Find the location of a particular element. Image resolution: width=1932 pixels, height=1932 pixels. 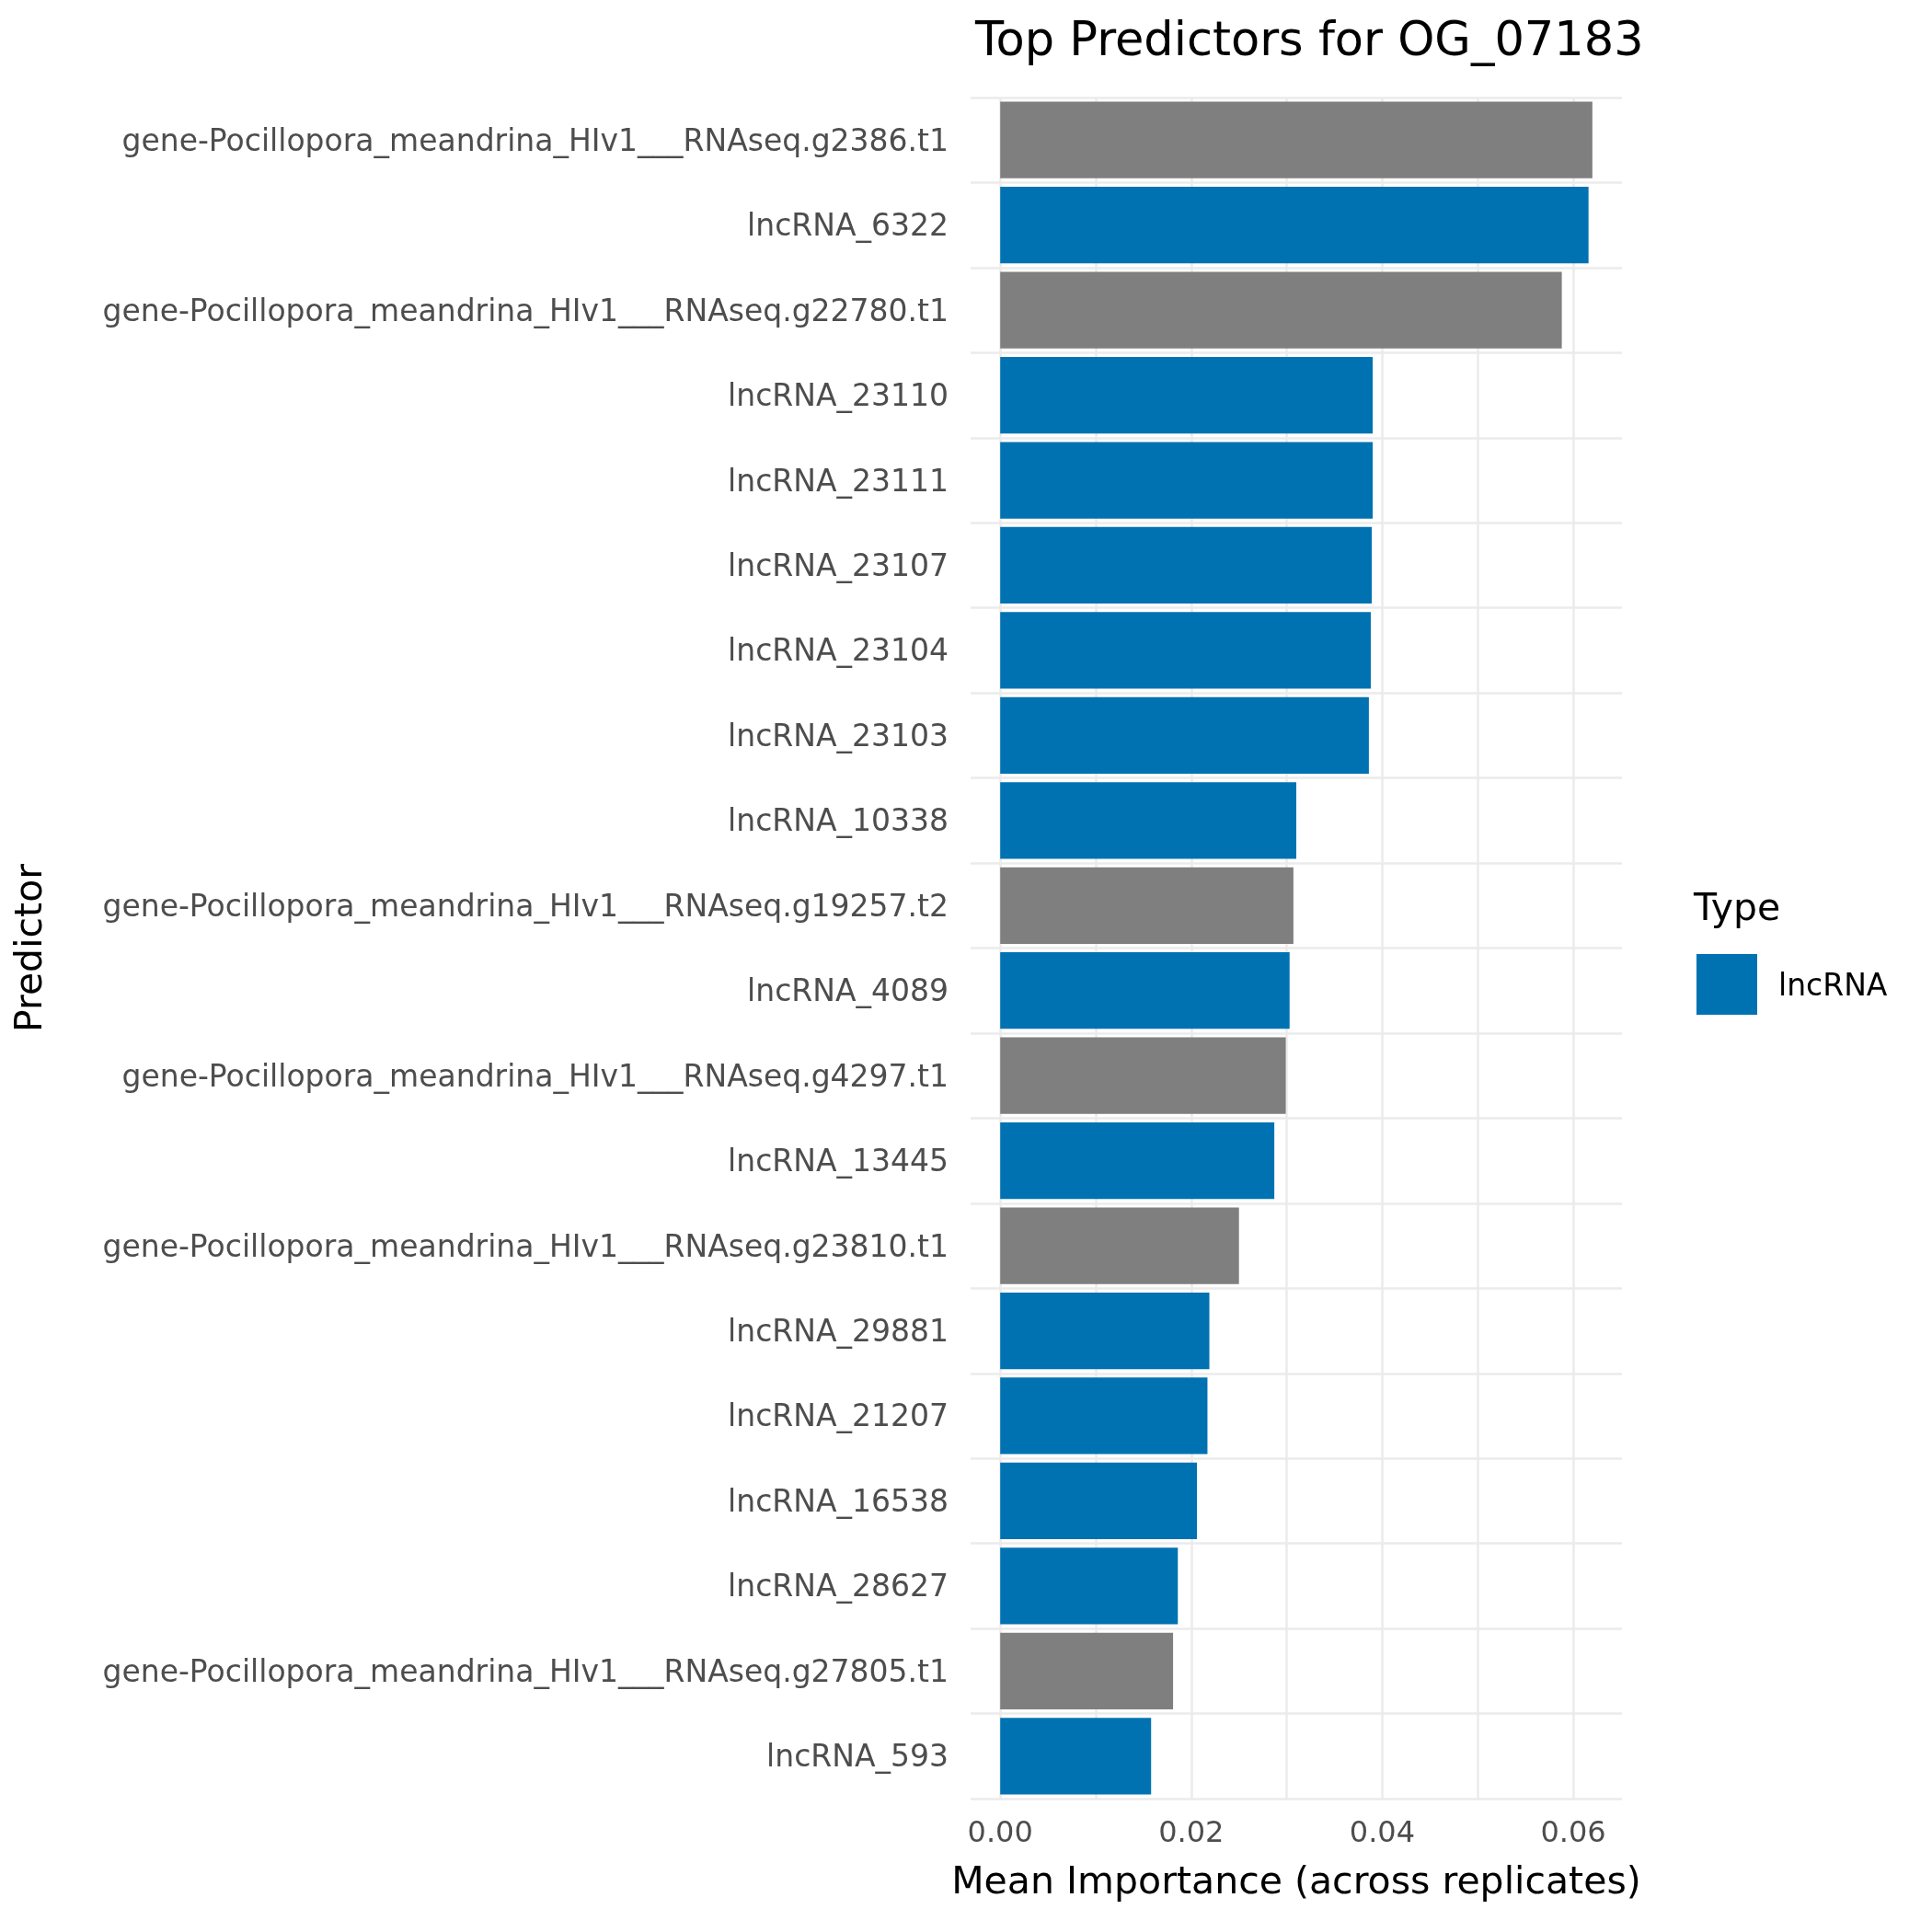

x-tick-label: 0.06 is located at coordinates (1573, 1831).